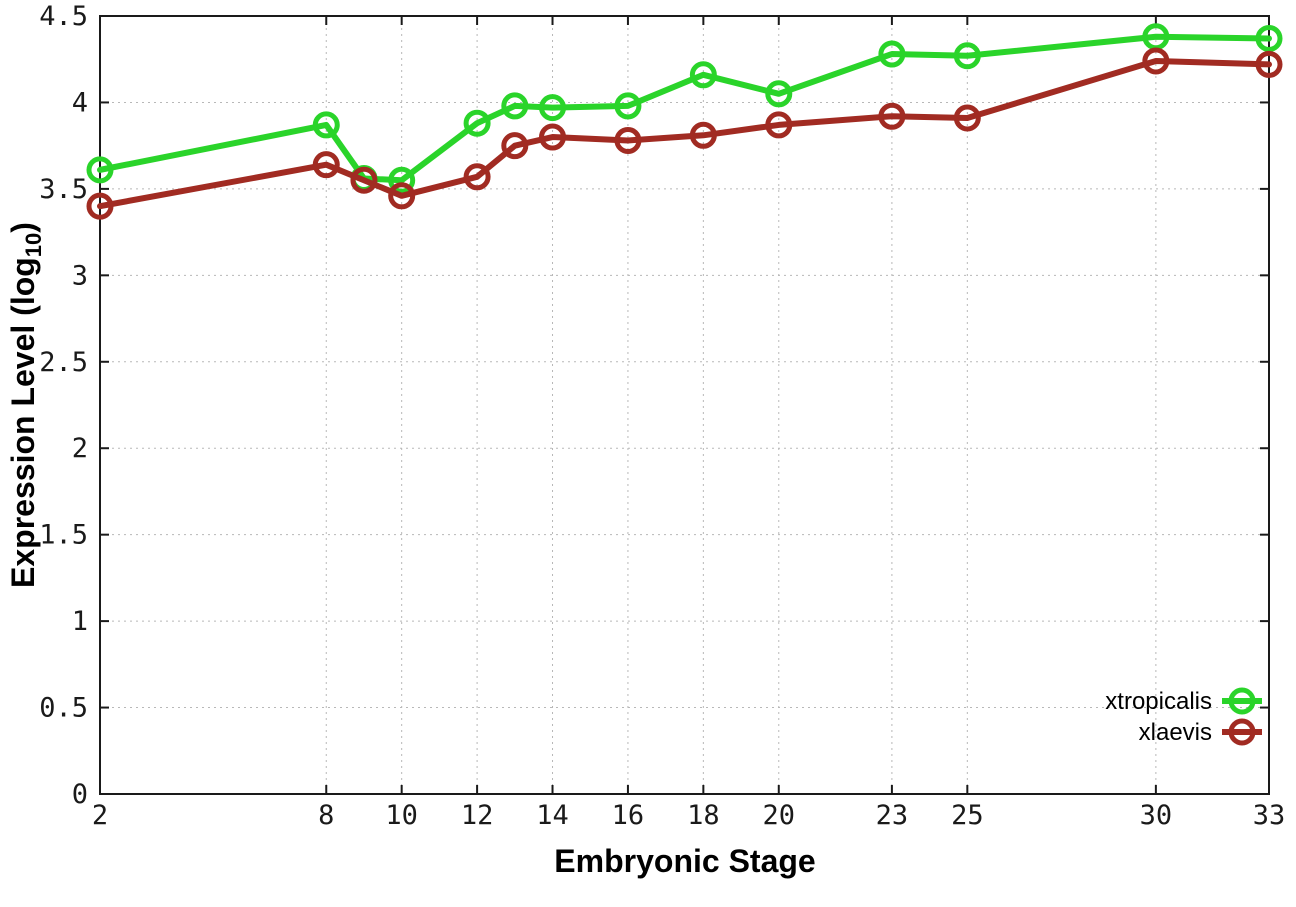  I want to click on y-tick-label: 3.5, so click(63, 189).